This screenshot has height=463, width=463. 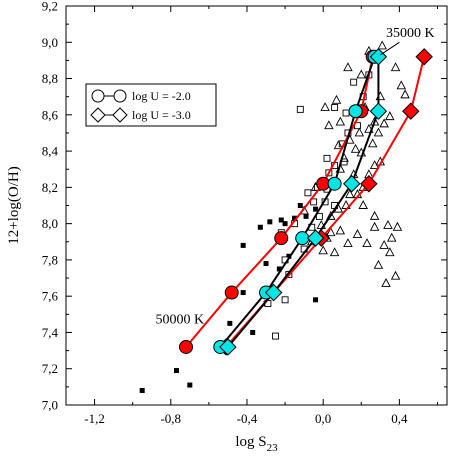 I want to click on x-tick-label: -0,4, so click(x=247, y=418).